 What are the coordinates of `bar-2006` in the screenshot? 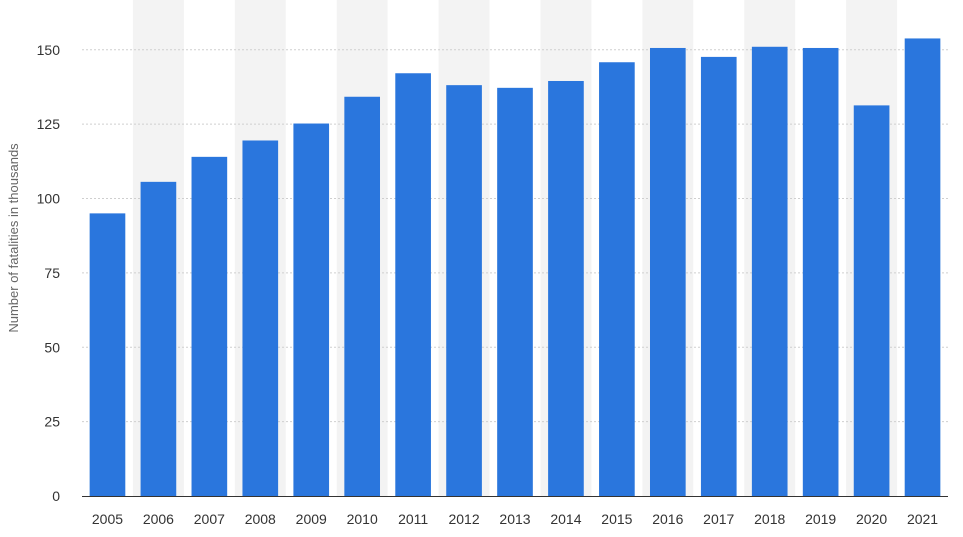 It's located at (158, 338).